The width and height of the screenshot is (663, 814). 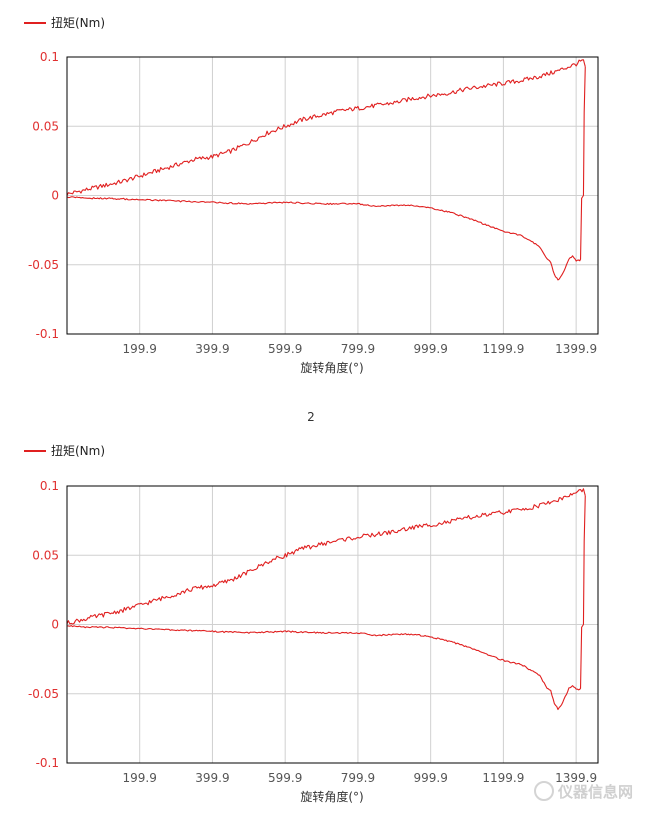 What do you see at coordinates (544, 791) in the screenshot?
I see `watermark-logo-icon` at bounding box center [544, 791].